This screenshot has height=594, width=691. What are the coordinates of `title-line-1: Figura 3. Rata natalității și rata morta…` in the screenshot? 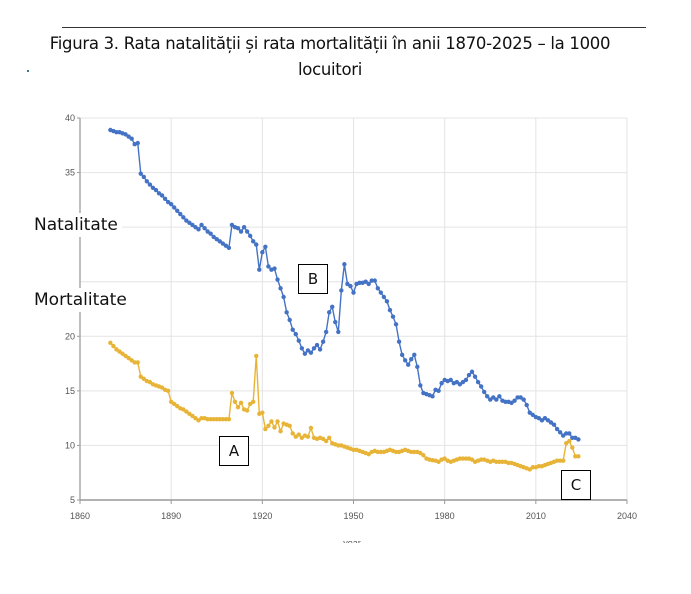 It's located at (330, 43).